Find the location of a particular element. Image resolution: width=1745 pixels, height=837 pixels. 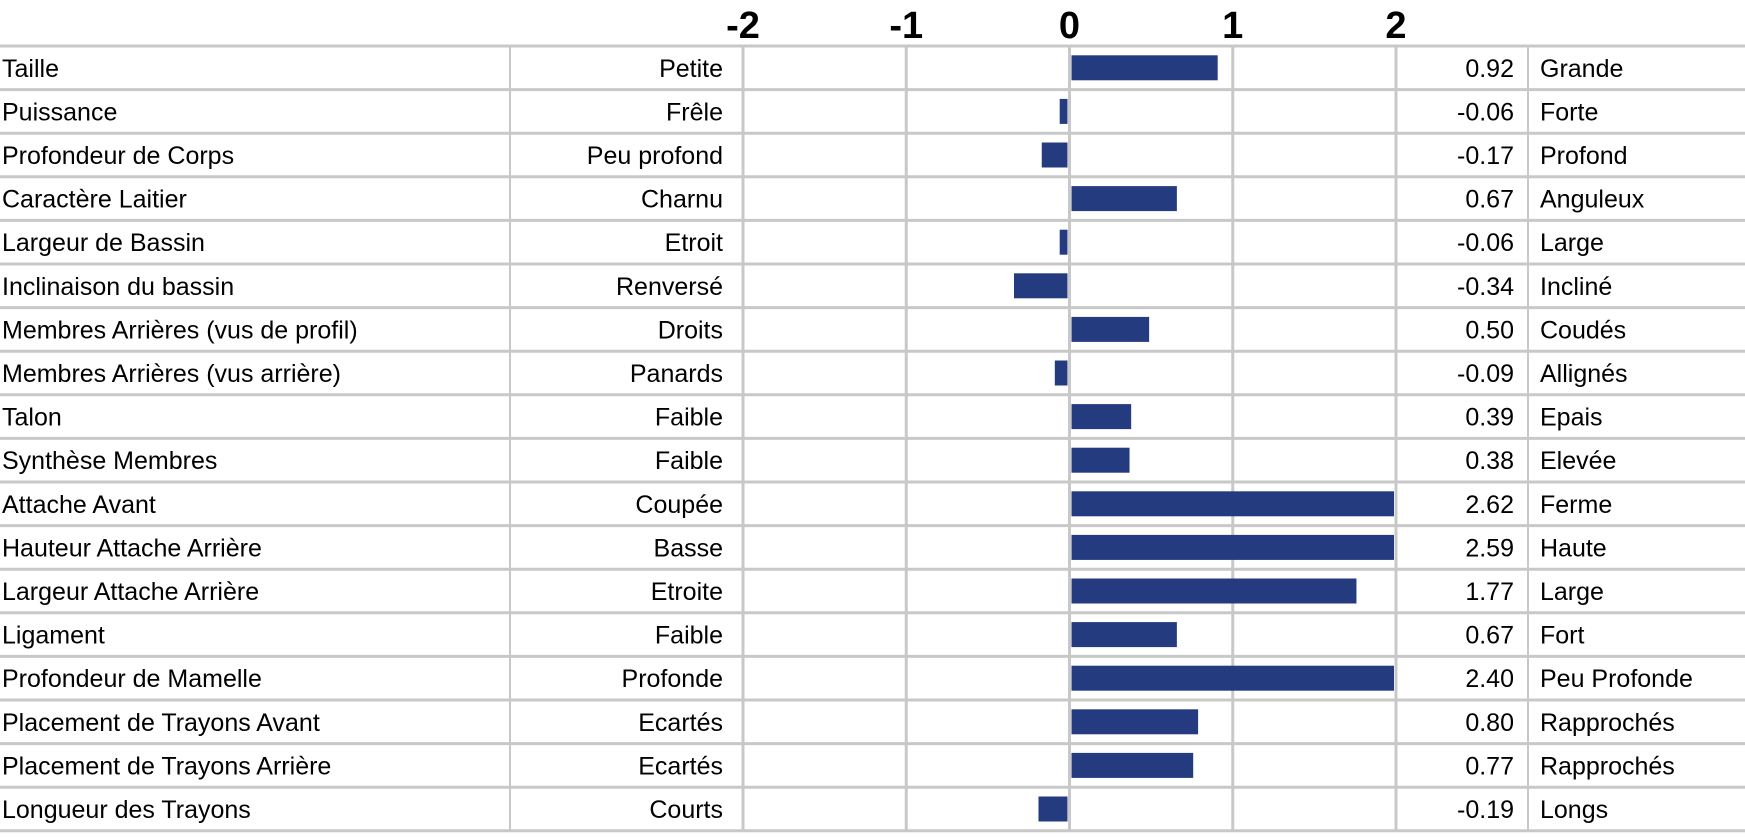

trait-label: Synthèse Membres is located at coordinates (109, 461).